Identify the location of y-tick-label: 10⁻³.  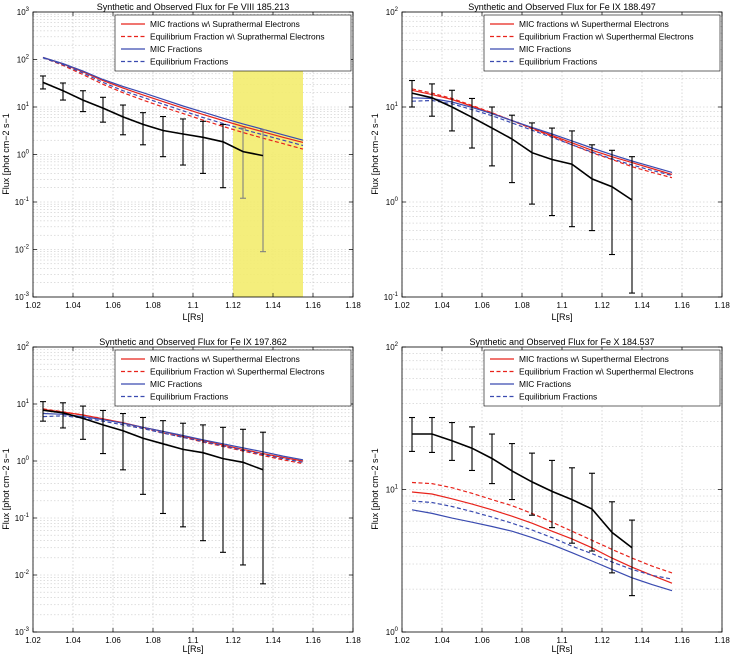
(22, 297).